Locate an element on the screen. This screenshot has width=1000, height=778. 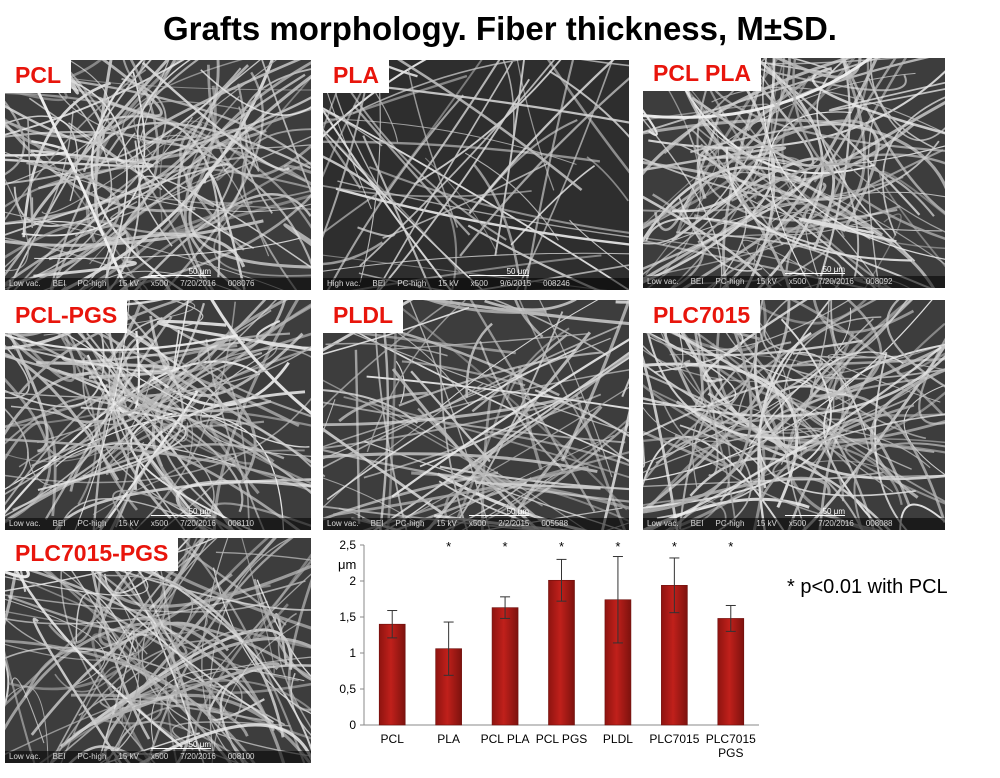
panel-label: PLDL is located at coordinates (363, 316).